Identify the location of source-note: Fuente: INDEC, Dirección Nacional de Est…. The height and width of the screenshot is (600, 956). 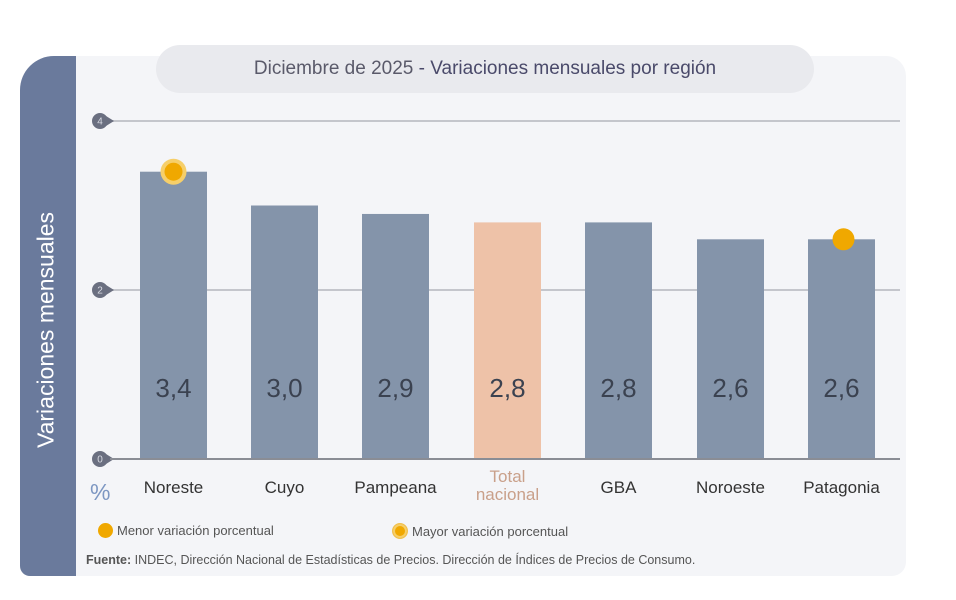
(391, 560).